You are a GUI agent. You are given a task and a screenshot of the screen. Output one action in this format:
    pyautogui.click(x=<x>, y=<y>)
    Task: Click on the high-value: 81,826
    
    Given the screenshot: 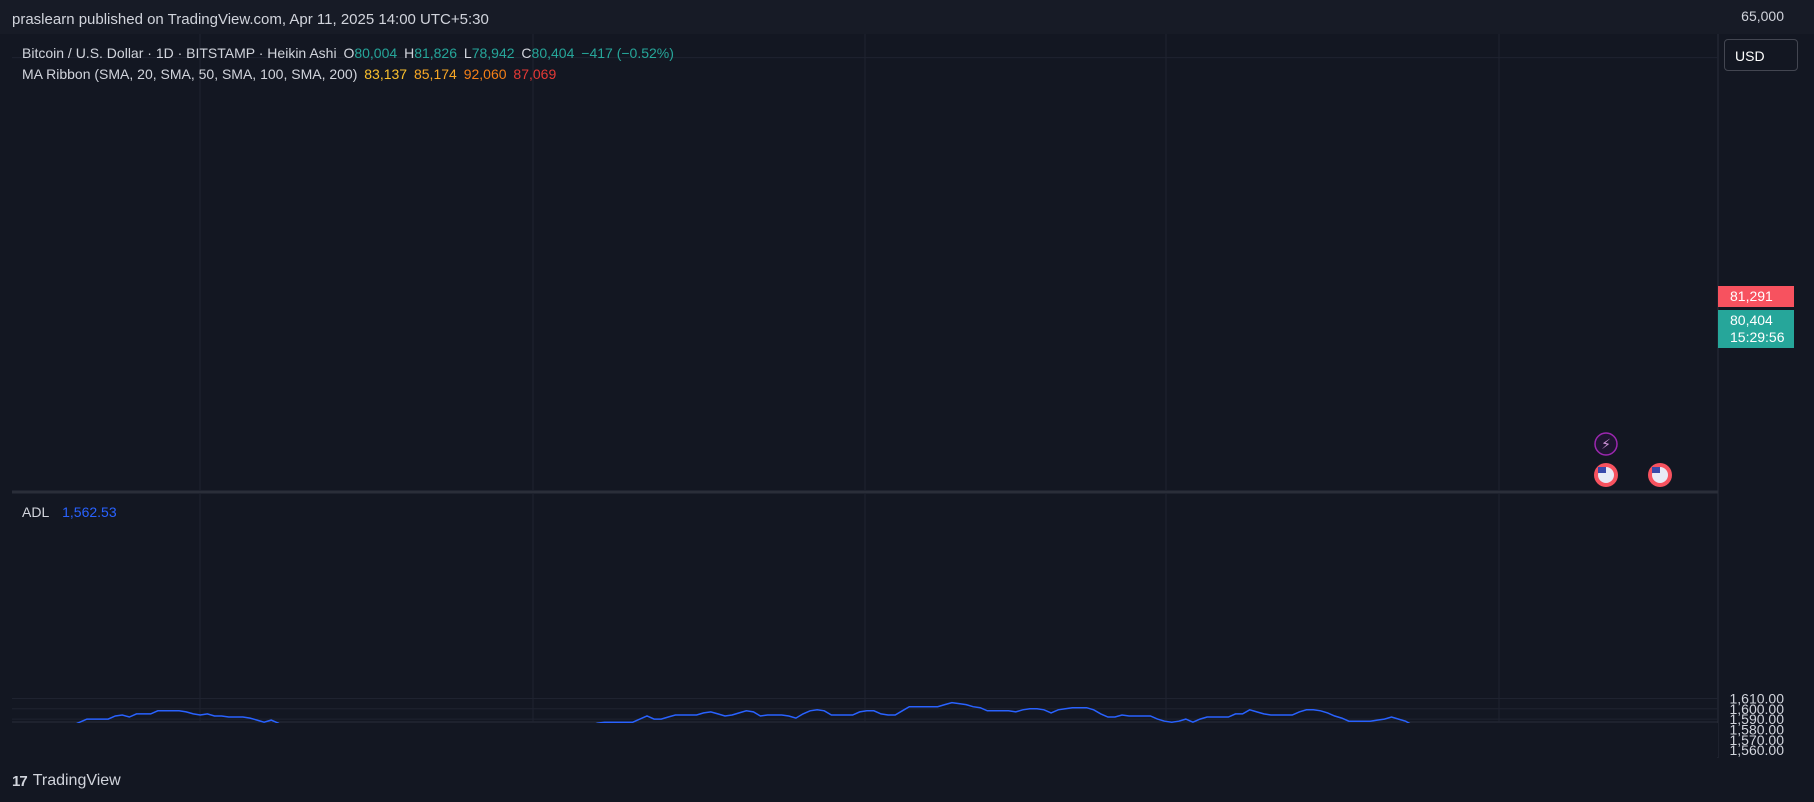 What is the action you would take?
    pyautogui.click(x=436, y=53)
    